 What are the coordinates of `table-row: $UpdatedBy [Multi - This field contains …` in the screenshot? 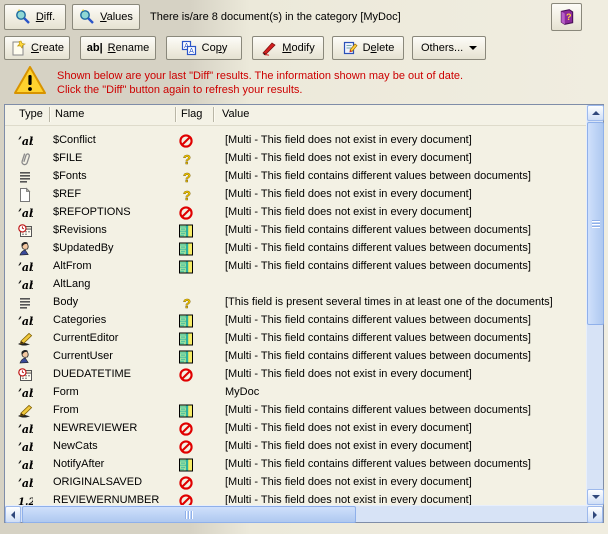 It's located at (295, 249).